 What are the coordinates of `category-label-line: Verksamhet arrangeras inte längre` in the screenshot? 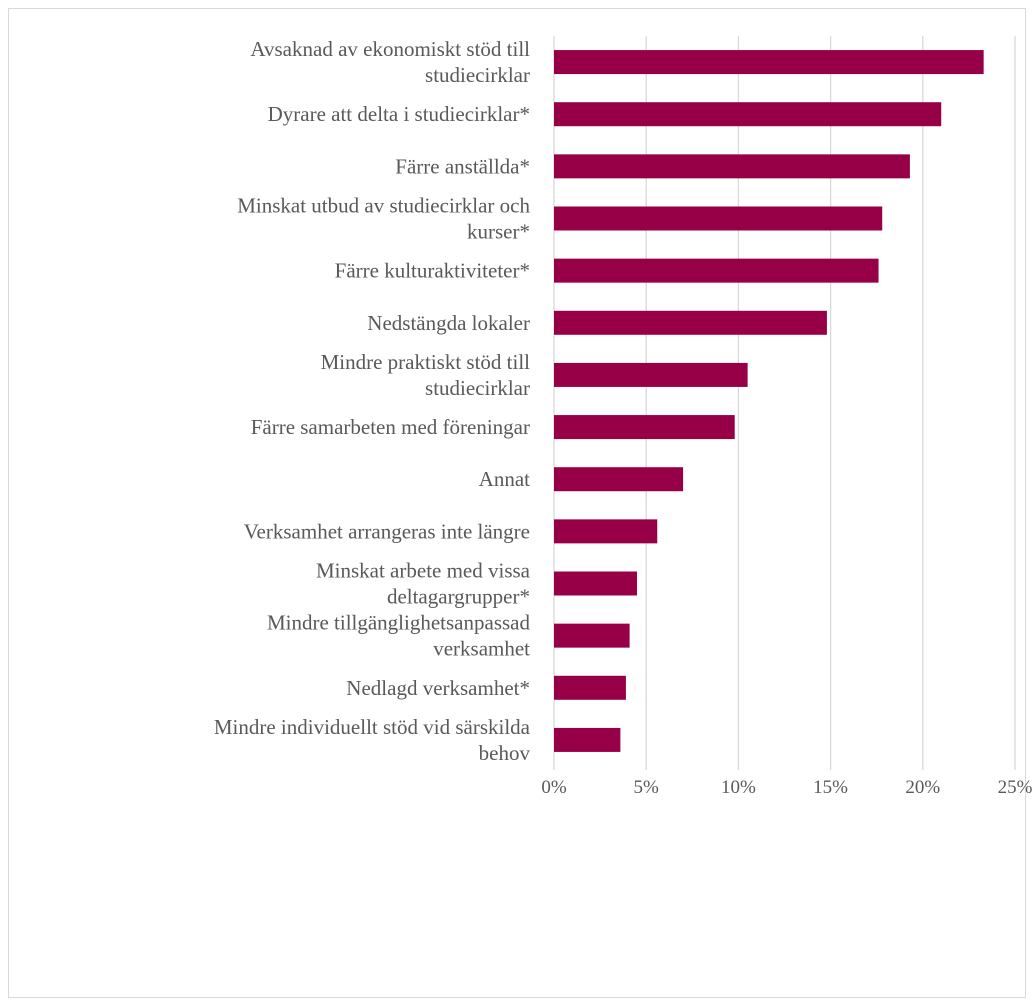 It's located at (387, 531).